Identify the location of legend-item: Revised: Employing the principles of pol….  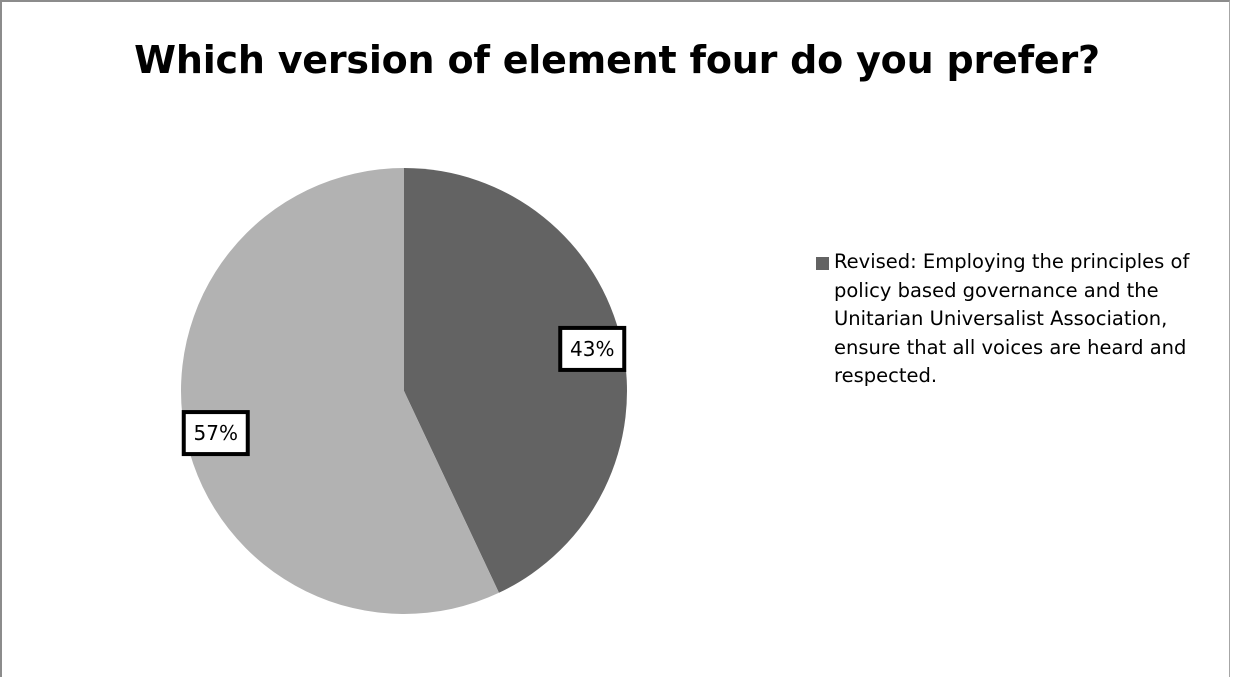
(1016, 319).